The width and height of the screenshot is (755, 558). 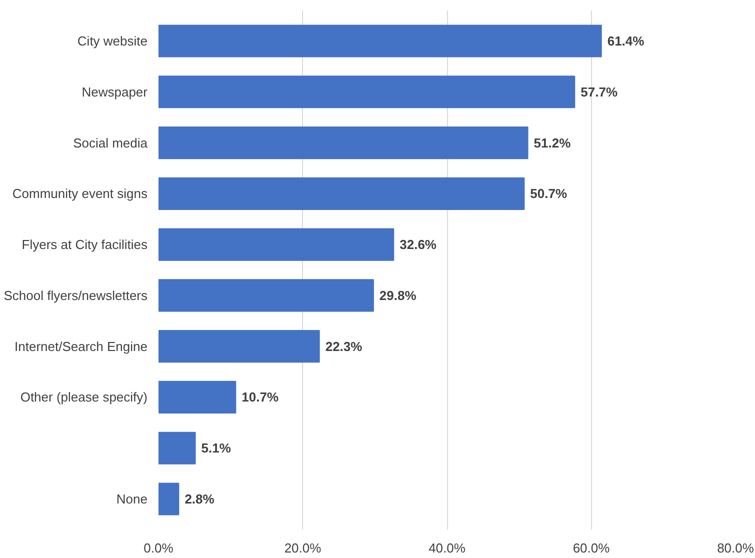 What do you see at coordinates (553, 142) in the screenshot?
I see `data-label: 51.2%` at bounding box center [553, 142].